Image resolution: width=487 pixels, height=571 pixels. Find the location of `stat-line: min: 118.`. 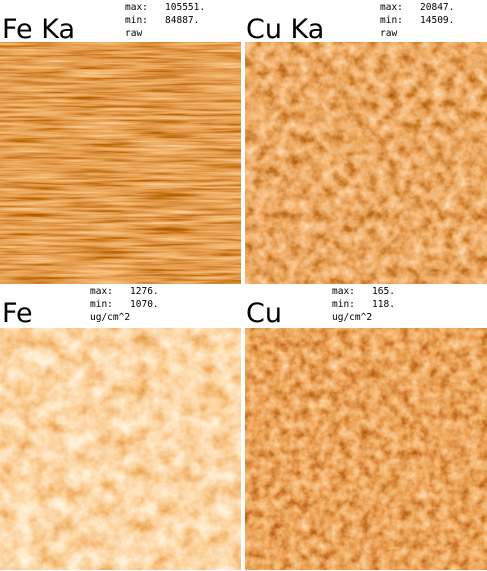

stat-line: min: 118. is located at coordinates (363, 304).